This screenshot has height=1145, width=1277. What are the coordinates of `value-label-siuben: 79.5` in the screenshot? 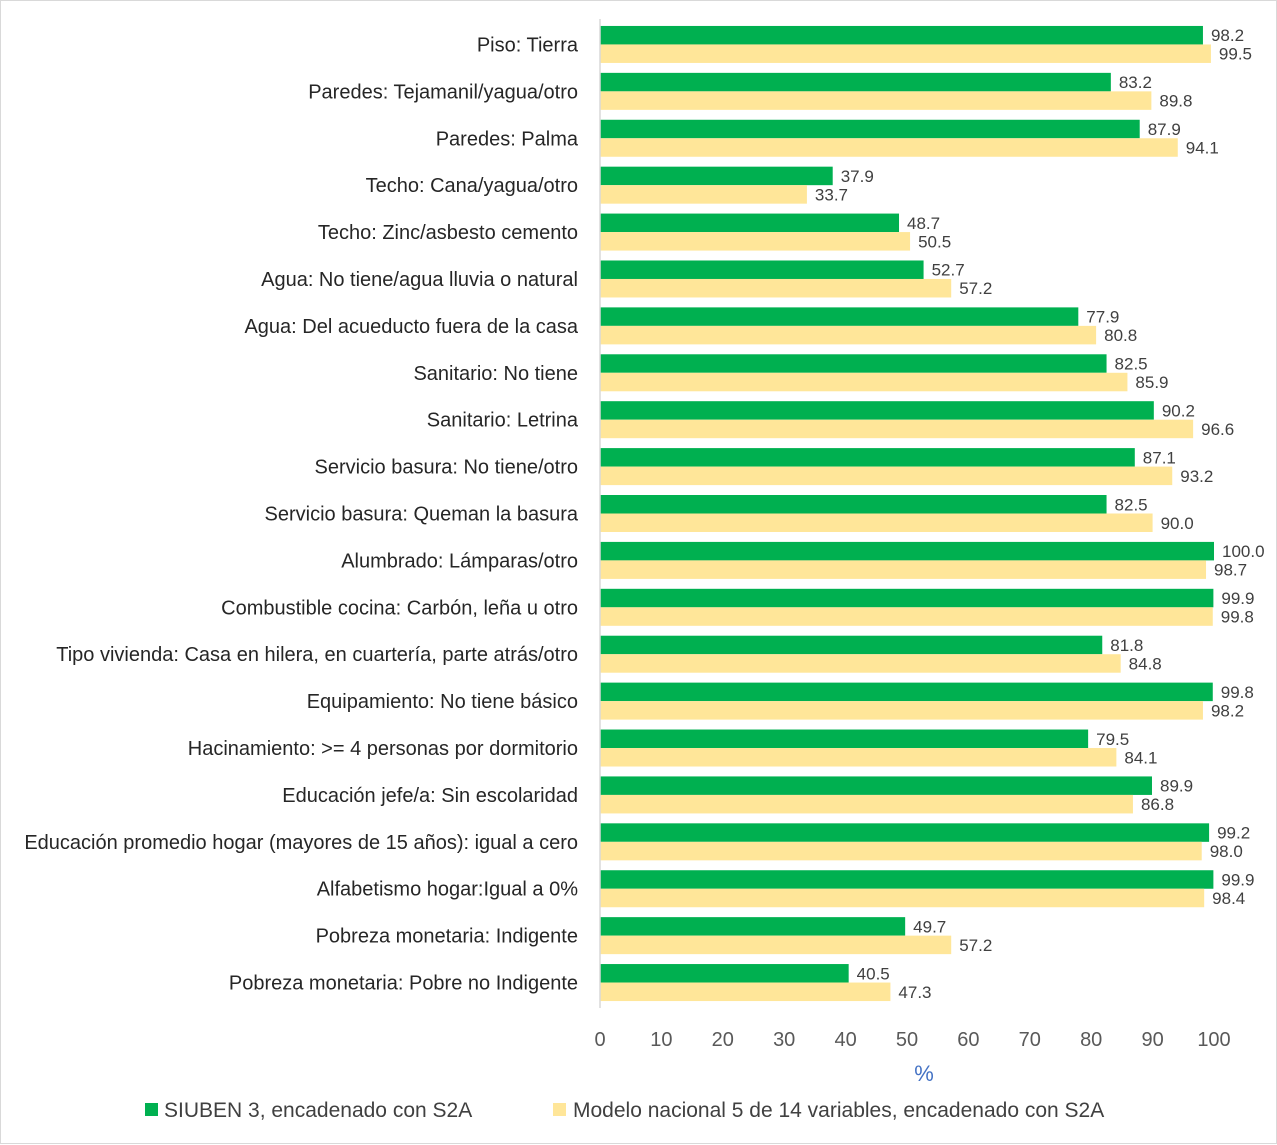 It's located at (1112, 739).